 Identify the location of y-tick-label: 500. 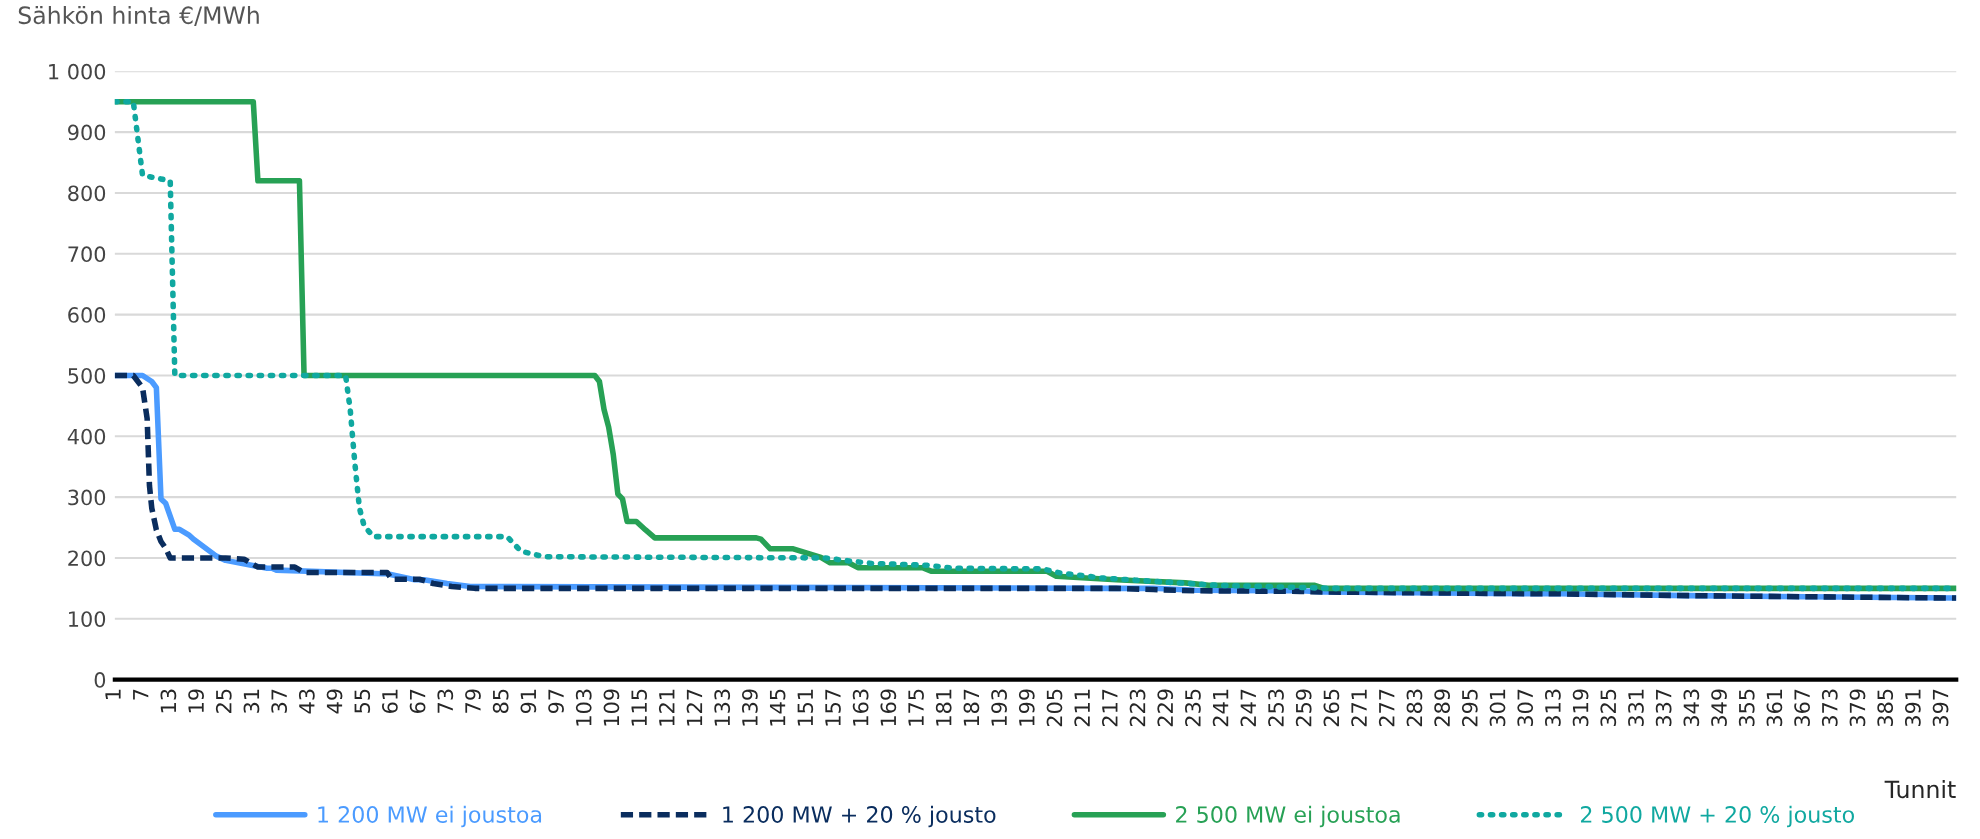
(87, 375).